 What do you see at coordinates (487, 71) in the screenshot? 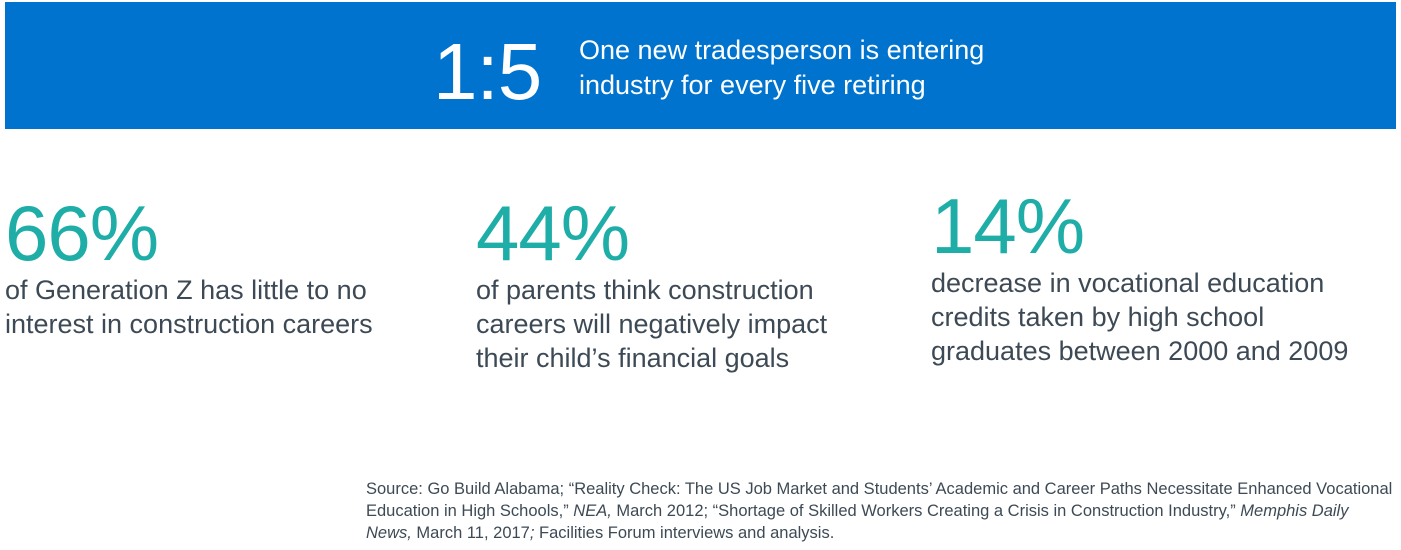
I see `ratio-value: 1:5` at bounding box center [487, 71].